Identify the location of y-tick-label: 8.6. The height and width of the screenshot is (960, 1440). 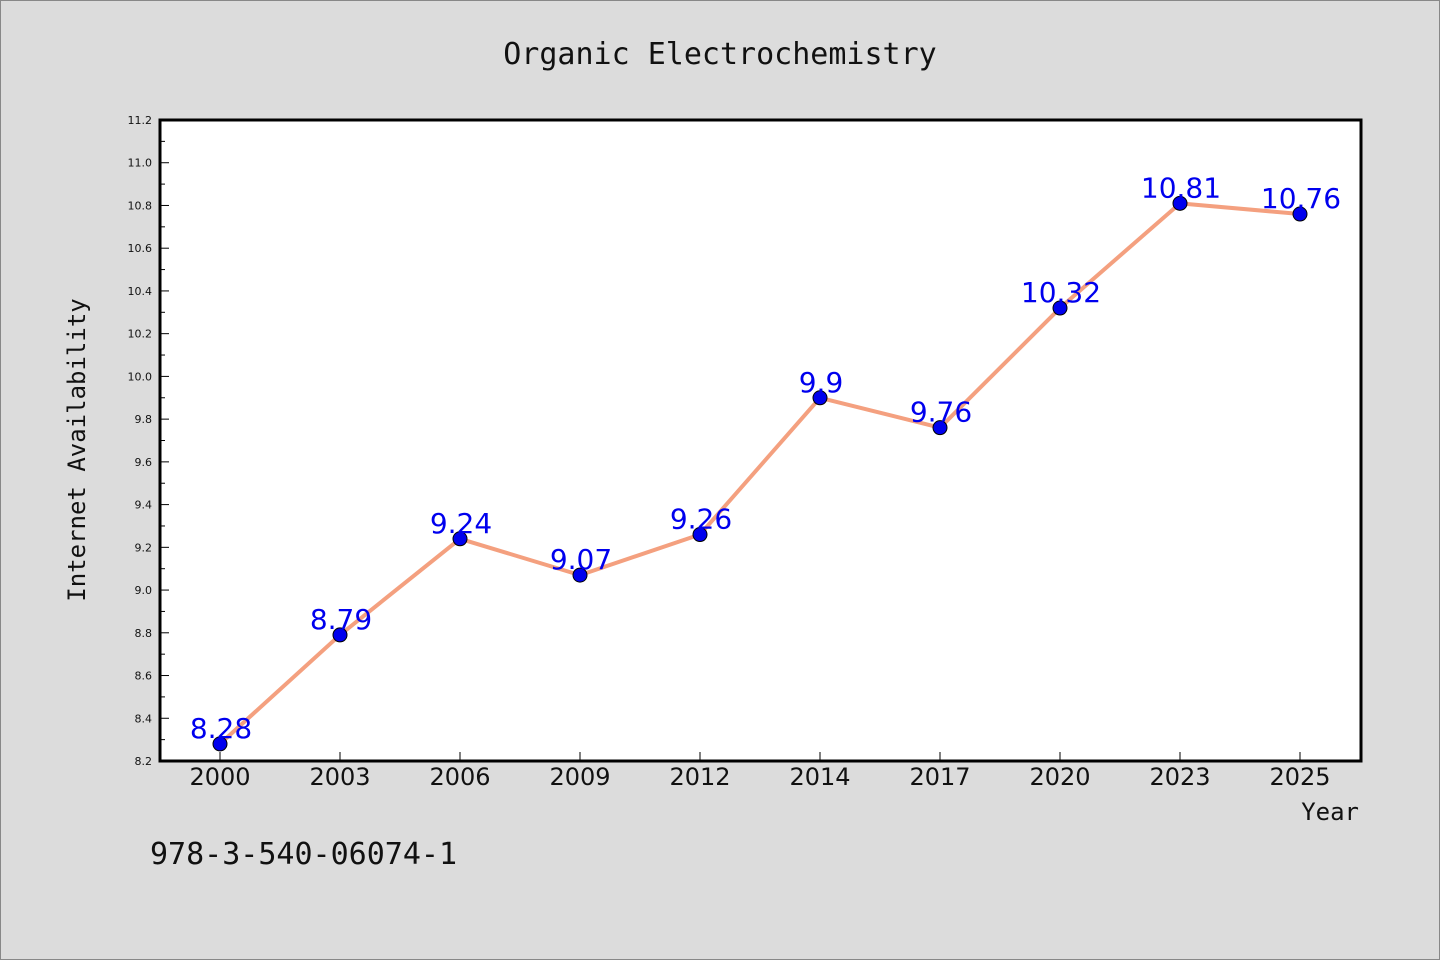
(144, 676).